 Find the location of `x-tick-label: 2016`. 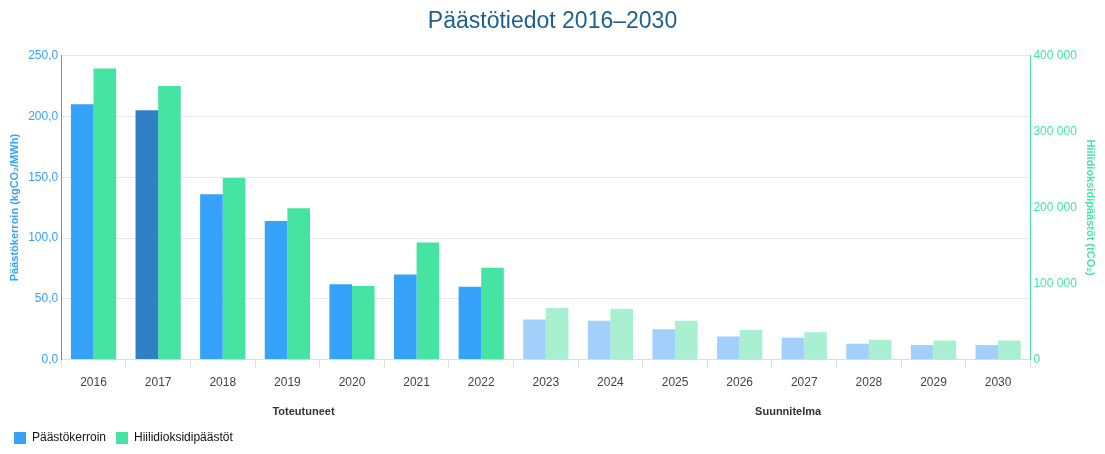

x-tick-label: 2016 is located at coordinates (94, 382).